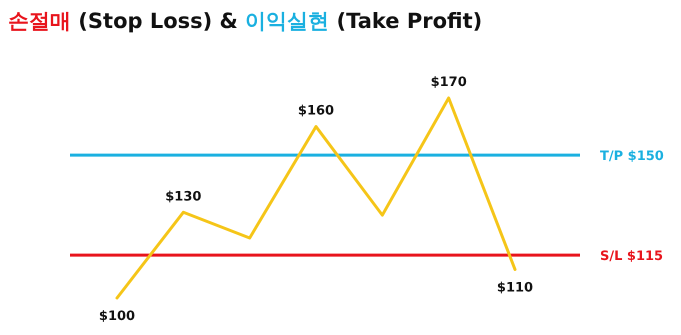 This screenshot has height=335, width=681. I want to click on ref-line-label: S/L $115, so click(632, 256).